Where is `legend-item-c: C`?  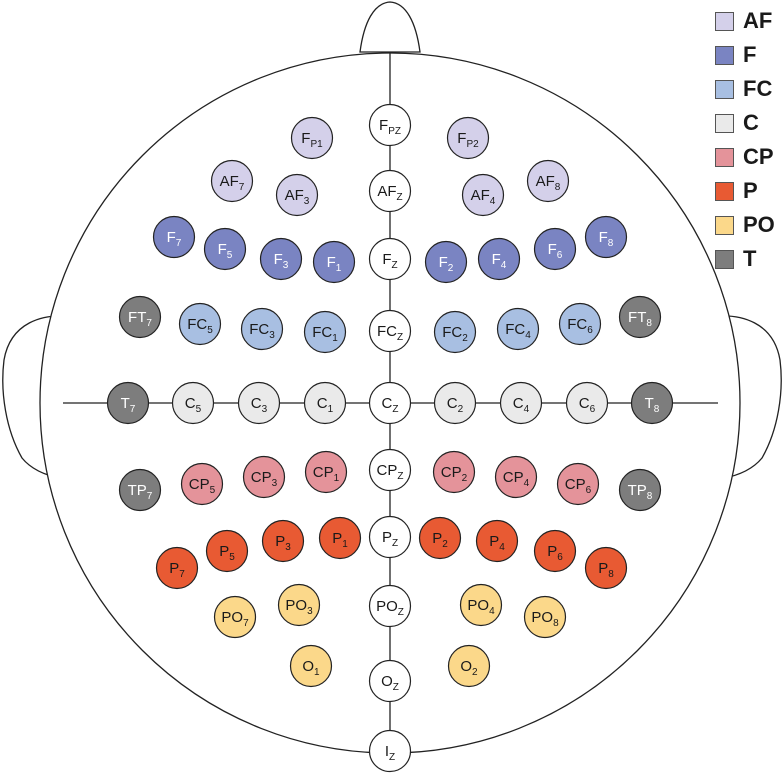 legend-item-c: C is located at coordinates (749, 123).